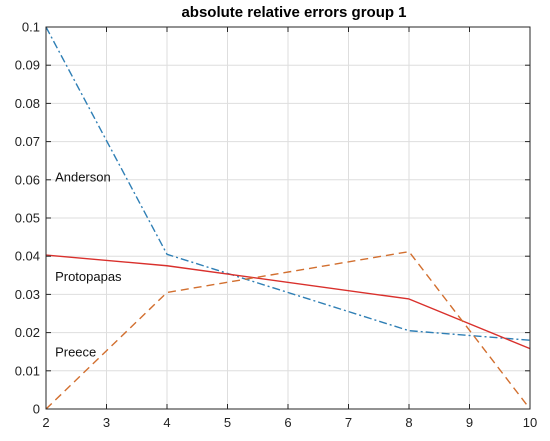 The height and width of the screenshot is (441, 550). I want to click on x-tick-label: 8, so click(408, 422).